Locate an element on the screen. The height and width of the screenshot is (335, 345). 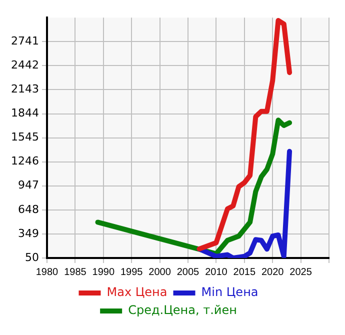
y-tick-label: 50 is located at coordinates (31, 257).